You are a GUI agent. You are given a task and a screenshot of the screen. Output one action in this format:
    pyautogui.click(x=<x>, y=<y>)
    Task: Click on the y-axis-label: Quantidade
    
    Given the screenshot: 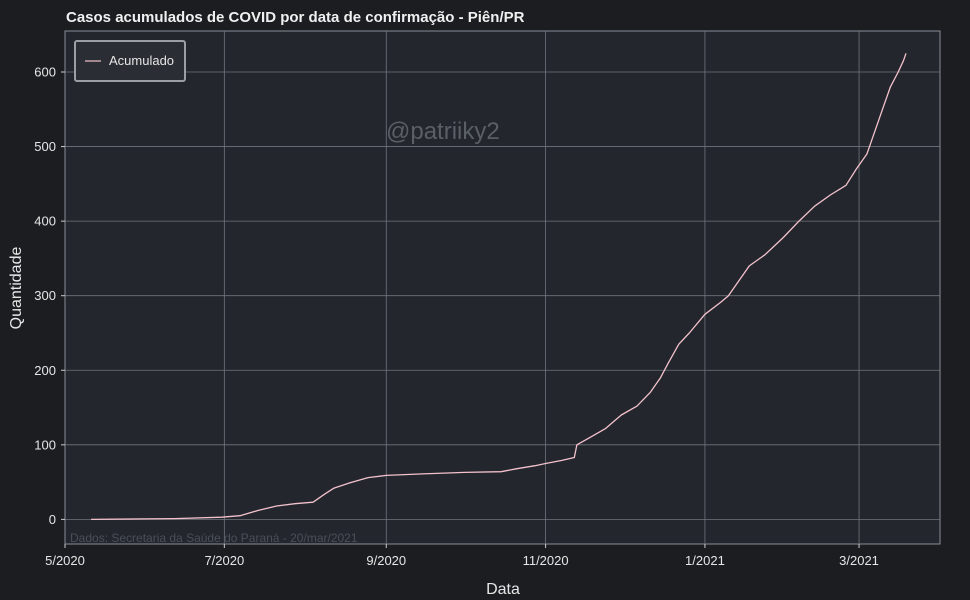 What is the action you would take?
    pyautogui.click(x=16, y=288)
    